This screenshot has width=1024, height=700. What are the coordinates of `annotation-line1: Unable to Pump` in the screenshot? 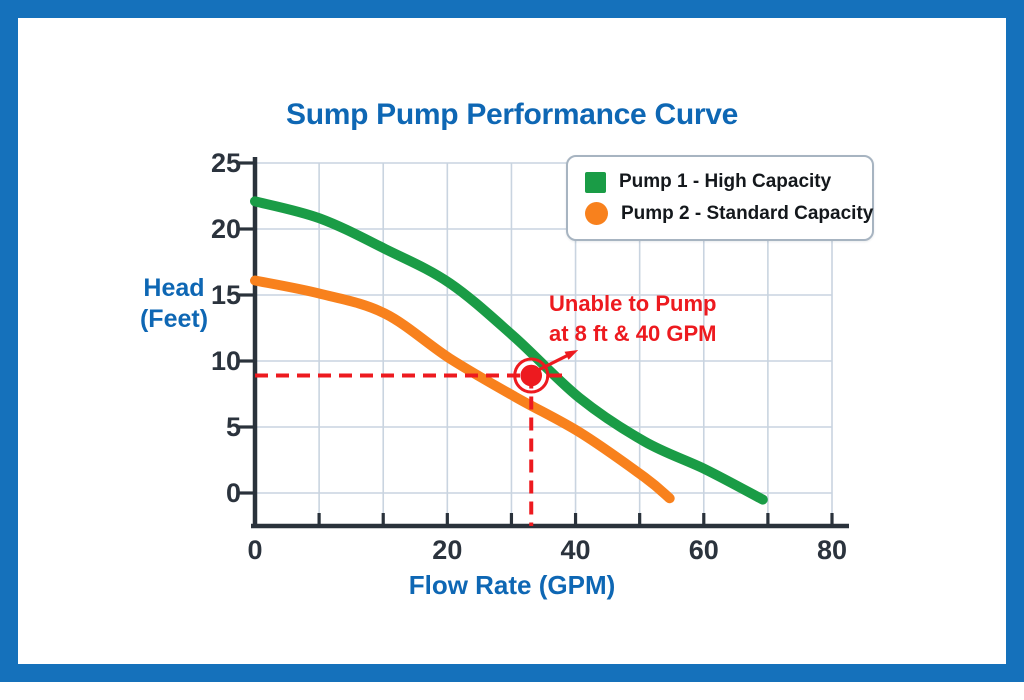 It's located at (633, 303).